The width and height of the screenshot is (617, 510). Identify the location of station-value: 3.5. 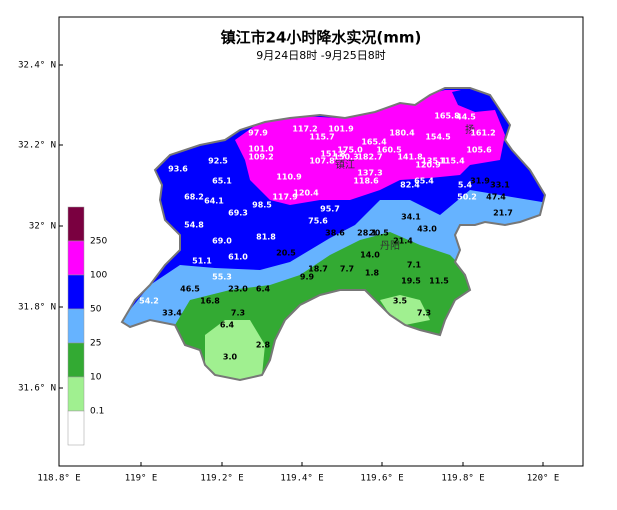
(400, 301).